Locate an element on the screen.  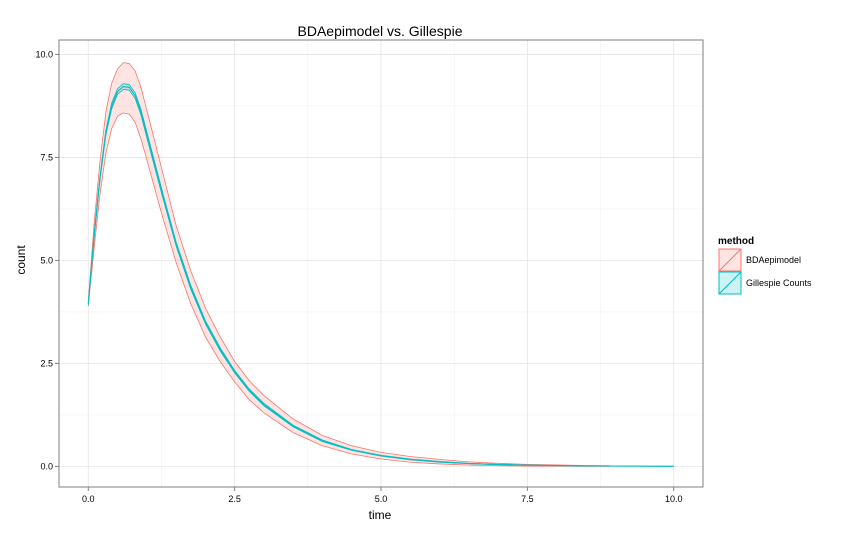
legend-item-bdaepimodel: BDAepimodel is located at coordinates (759, 260).